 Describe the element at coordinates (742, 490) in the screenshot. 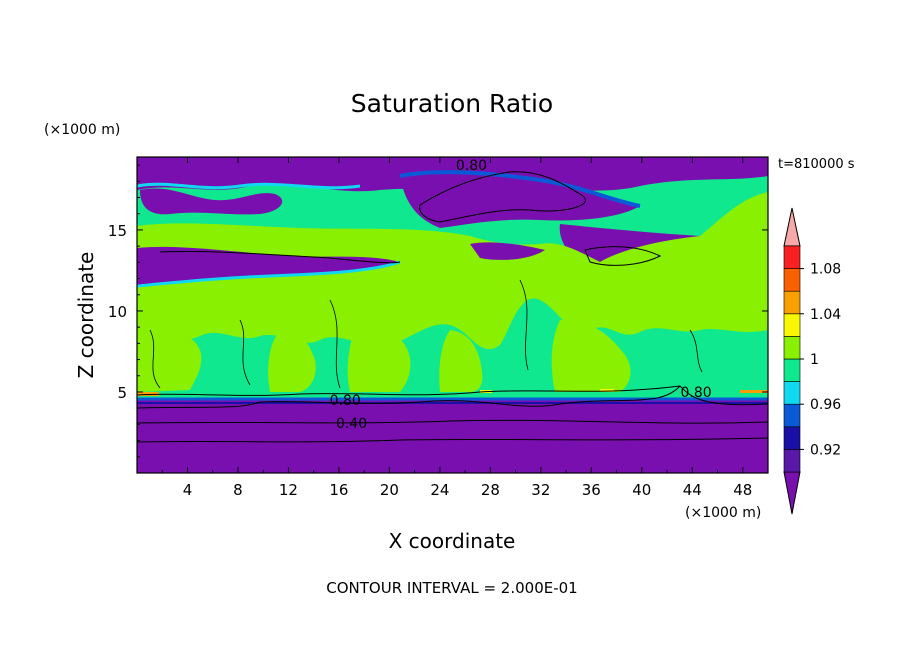

I see `x-tick-label: 48` at that location.